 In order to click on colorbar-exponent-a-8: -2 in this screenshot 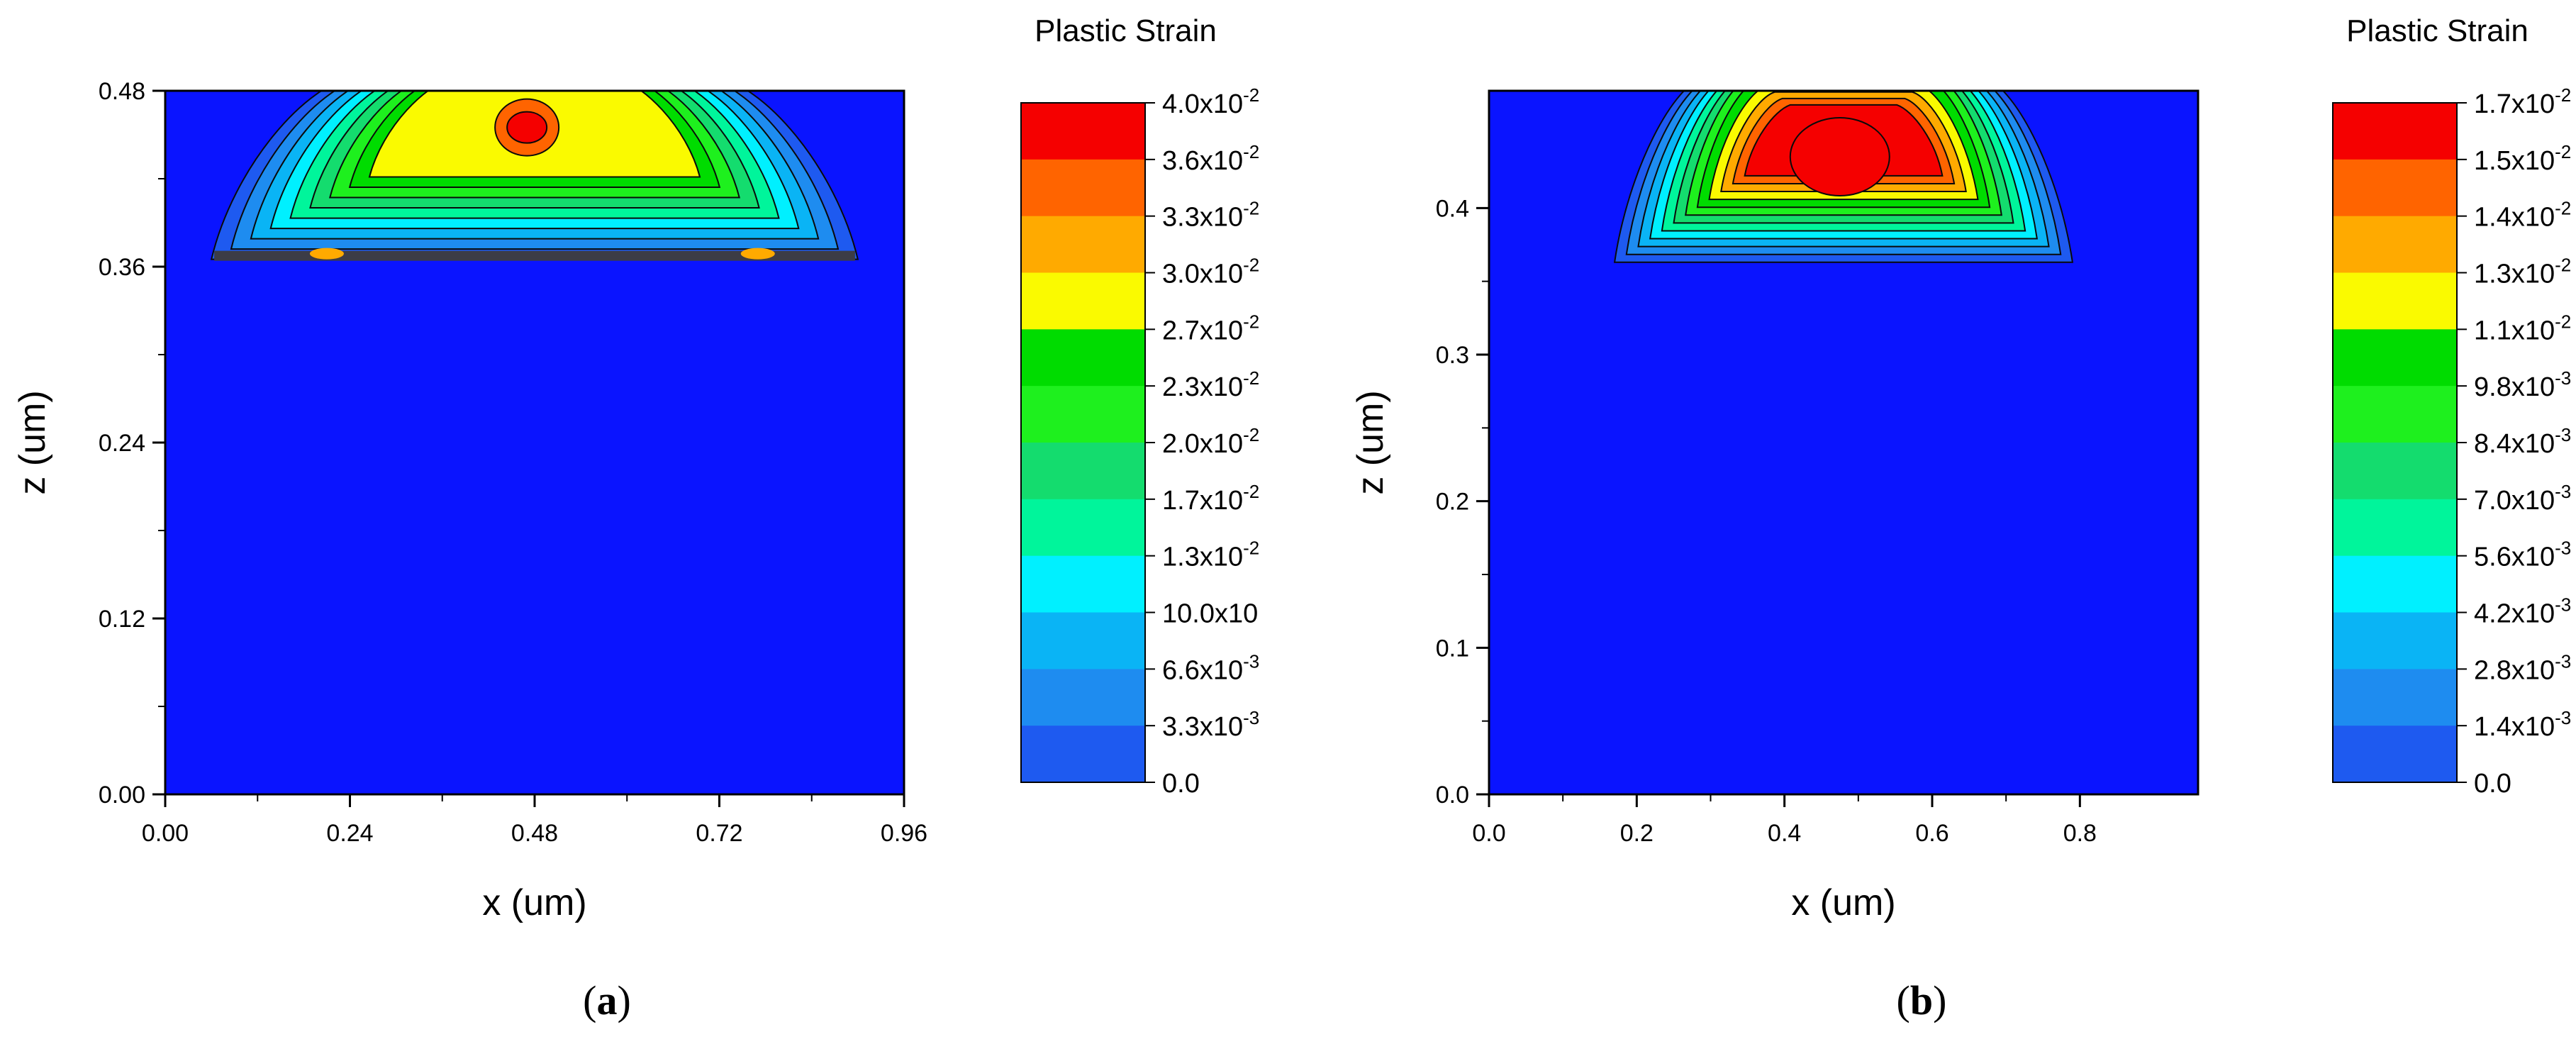, I will do `click(1251, 548)`.